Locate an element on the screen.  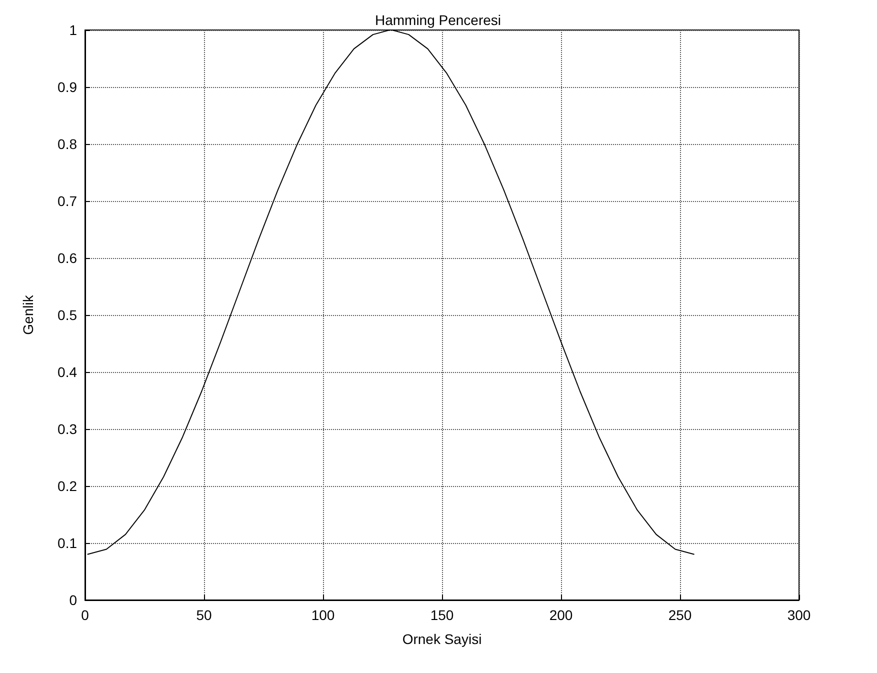
x-tick-label: 150 is located at coordinates (442, 615).